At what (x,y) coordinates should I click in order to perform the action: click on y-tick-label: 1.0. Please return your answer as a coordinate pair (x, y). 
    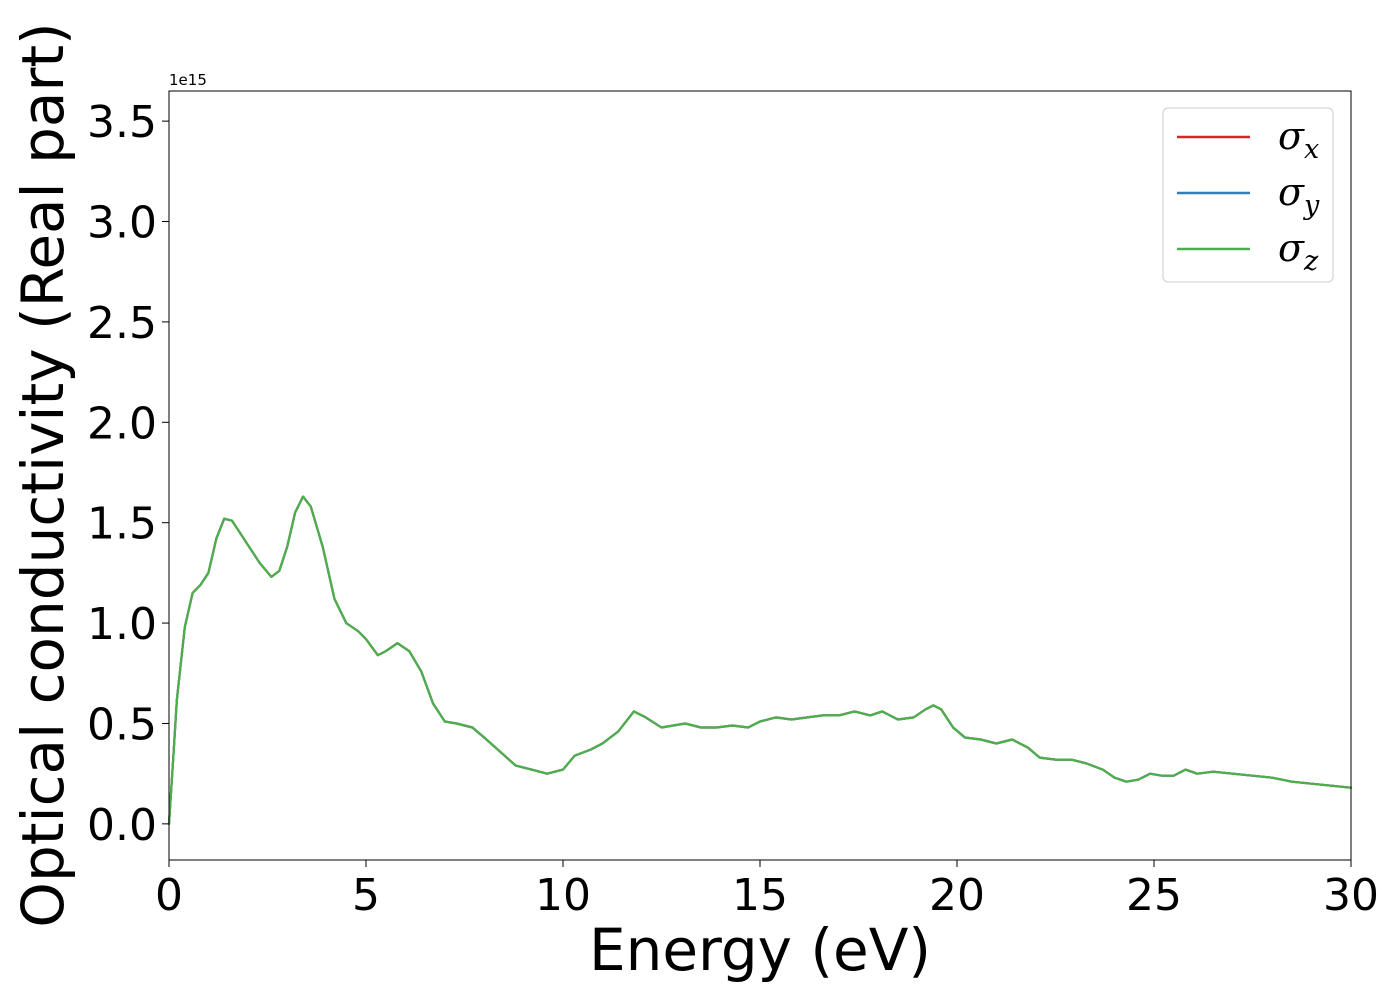
    Looking at the image, I should click on (122, 624).